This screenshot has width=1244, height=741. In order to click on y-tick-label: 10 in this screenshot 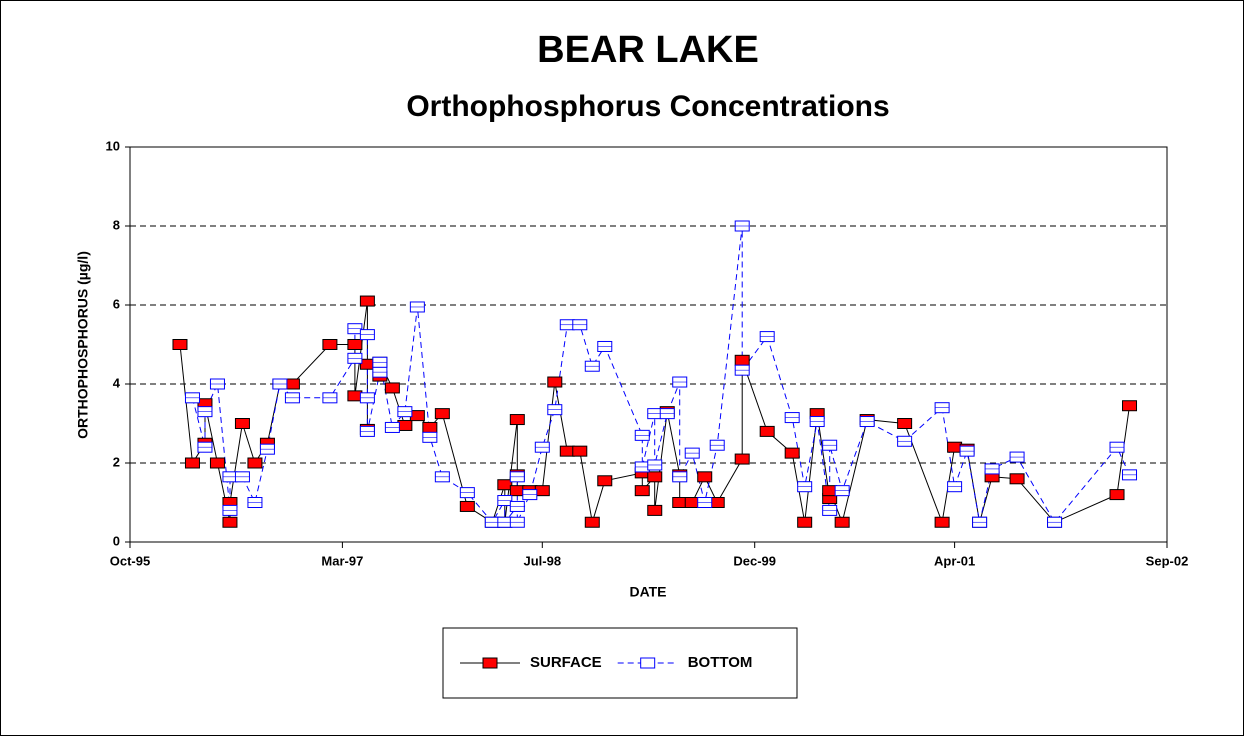, I will do `click(113, 145)`.